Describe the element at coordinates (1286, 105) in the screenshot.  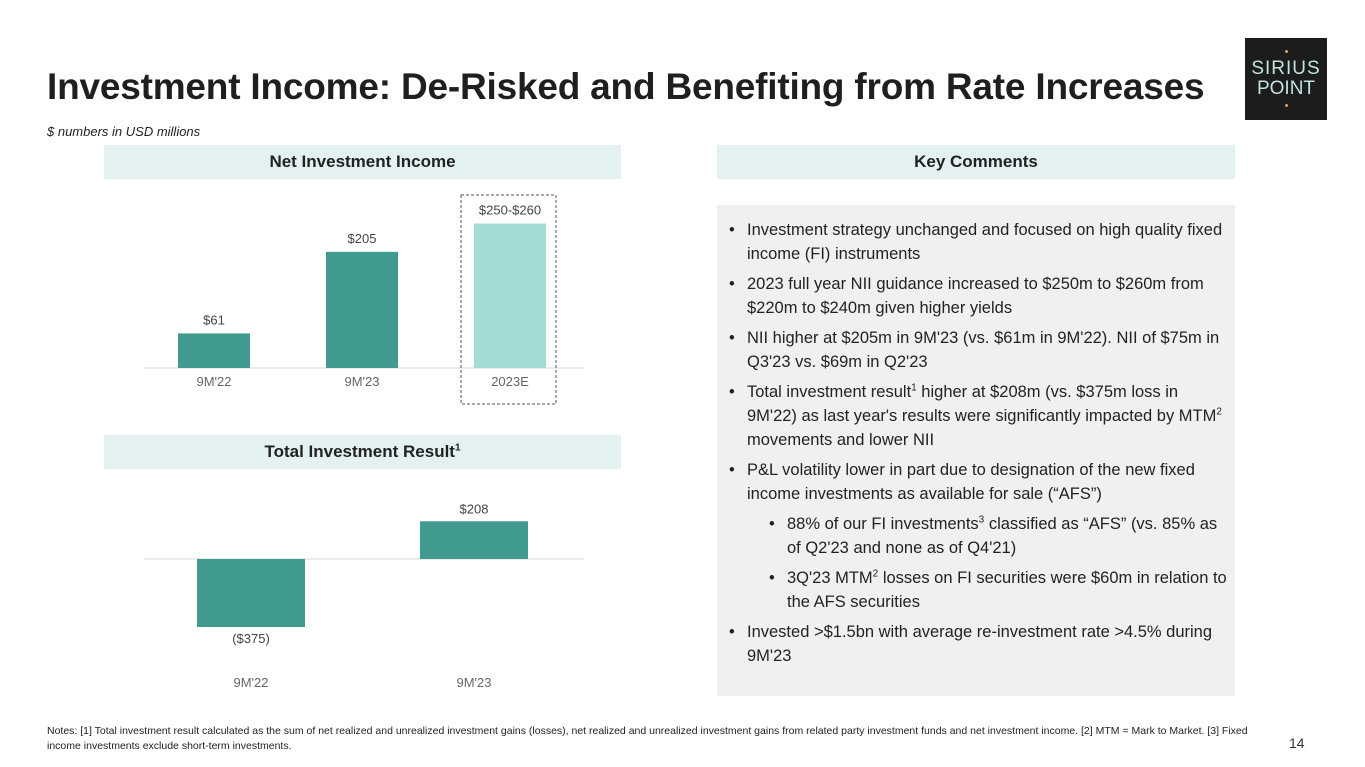
I see `logo-dot-bottom` at that location.